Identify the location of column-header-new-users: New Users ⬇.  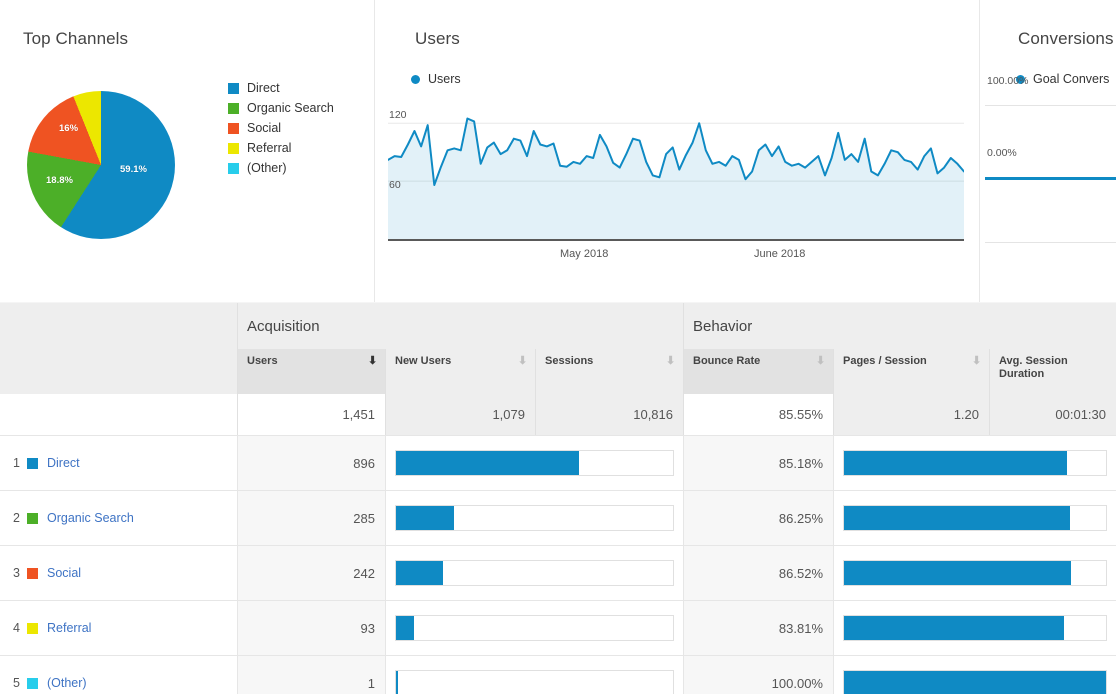
(460, 371).